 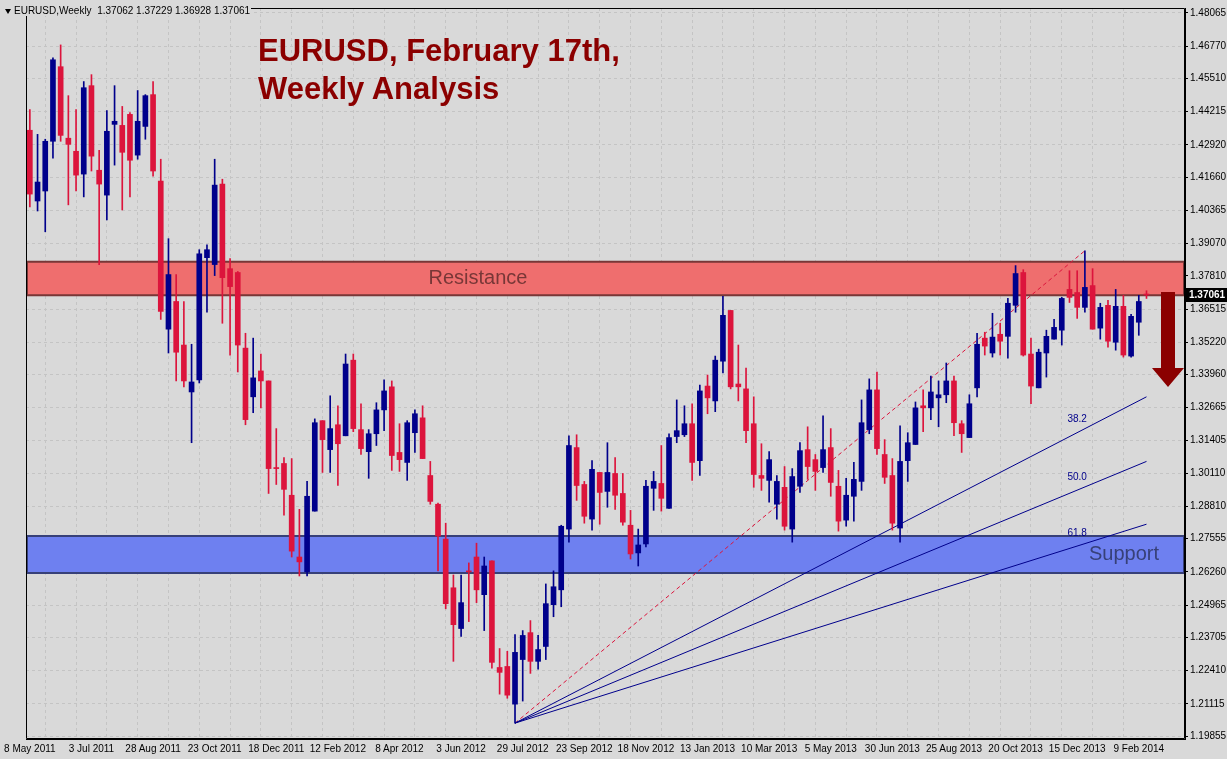 What do you see at coordinates (276, 748) in the screenshot?
I see `x-tick-label: 18 Dec 2011` at bounding box center [276, 748].